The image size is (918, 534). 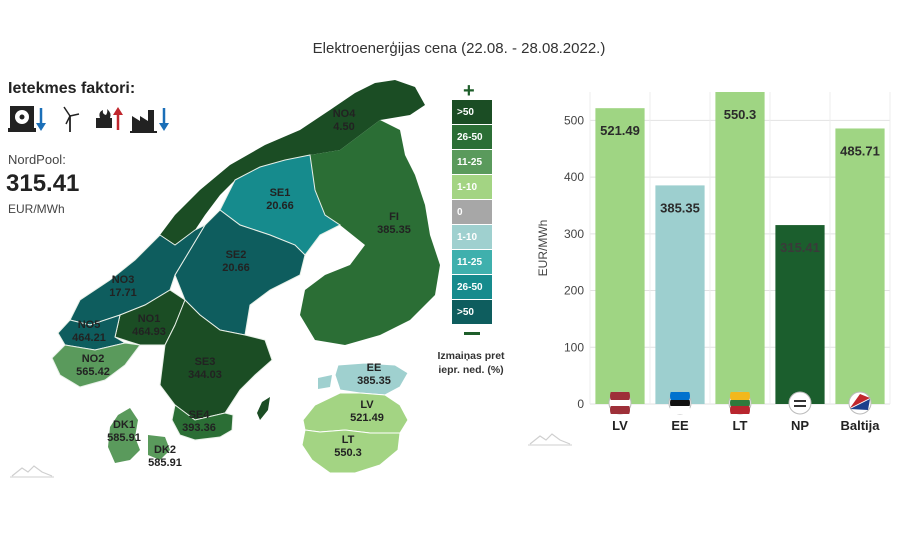 I want to click on region-label-NO3: NO3 17.71, so click(x=123, y=286).